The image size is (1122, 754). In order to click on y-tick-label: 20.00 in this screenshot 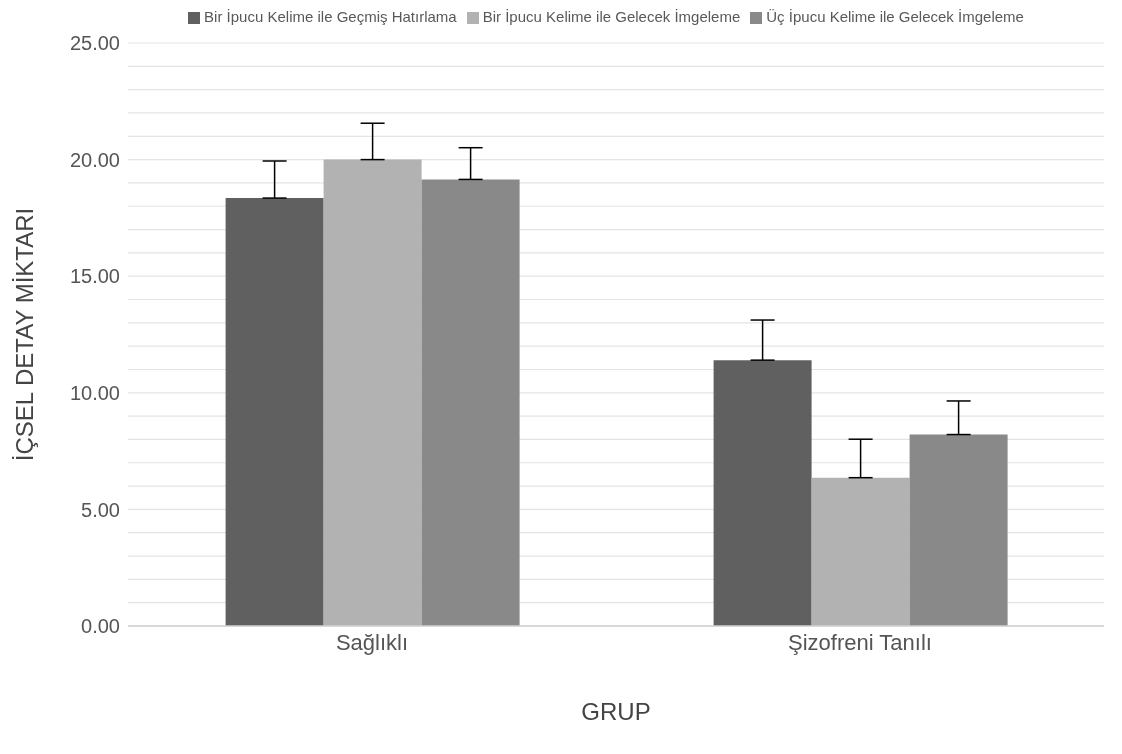, I will do `click(94, 159)`.